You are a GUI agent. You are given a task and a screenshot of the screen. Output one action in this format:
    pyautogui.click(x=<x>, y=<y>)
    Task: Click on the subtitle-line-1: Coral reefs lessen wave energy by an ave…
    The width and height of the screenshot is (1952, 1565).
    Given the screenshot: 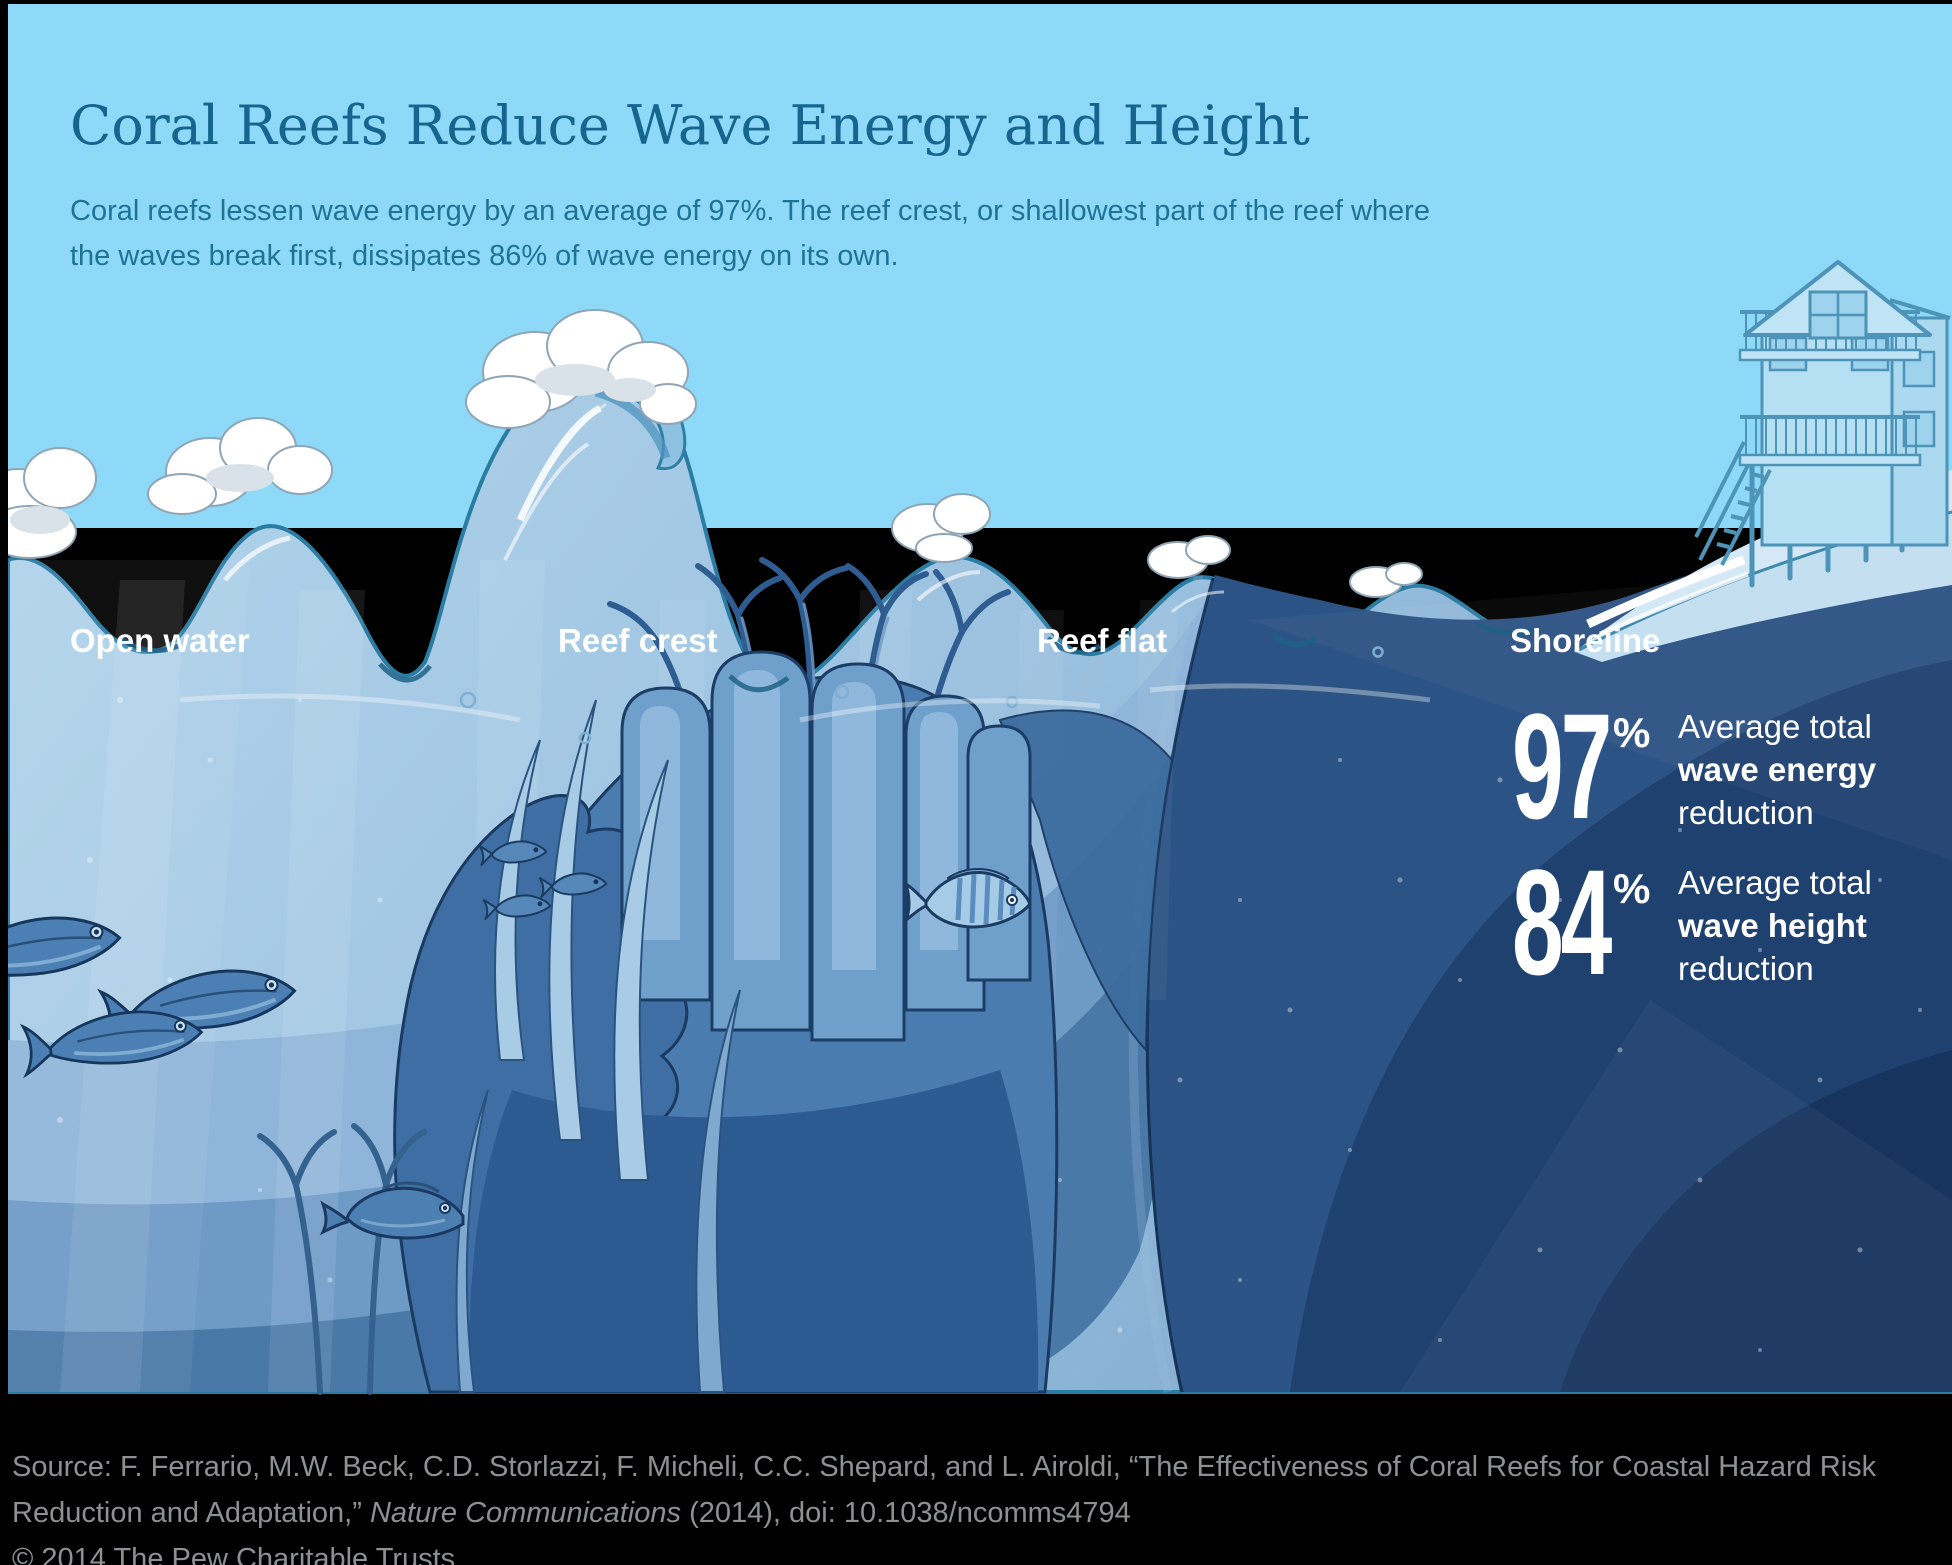 What is the action you would take?
    pyautogui.click(x=750, y=211)
    